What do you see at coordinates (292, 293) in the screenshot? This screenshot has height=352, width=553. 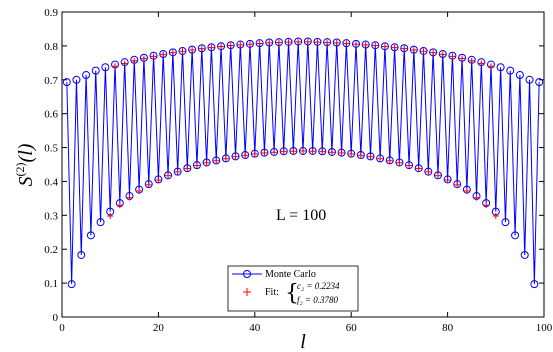 I see `legend-brace: {` at bounding box center [292, 293].